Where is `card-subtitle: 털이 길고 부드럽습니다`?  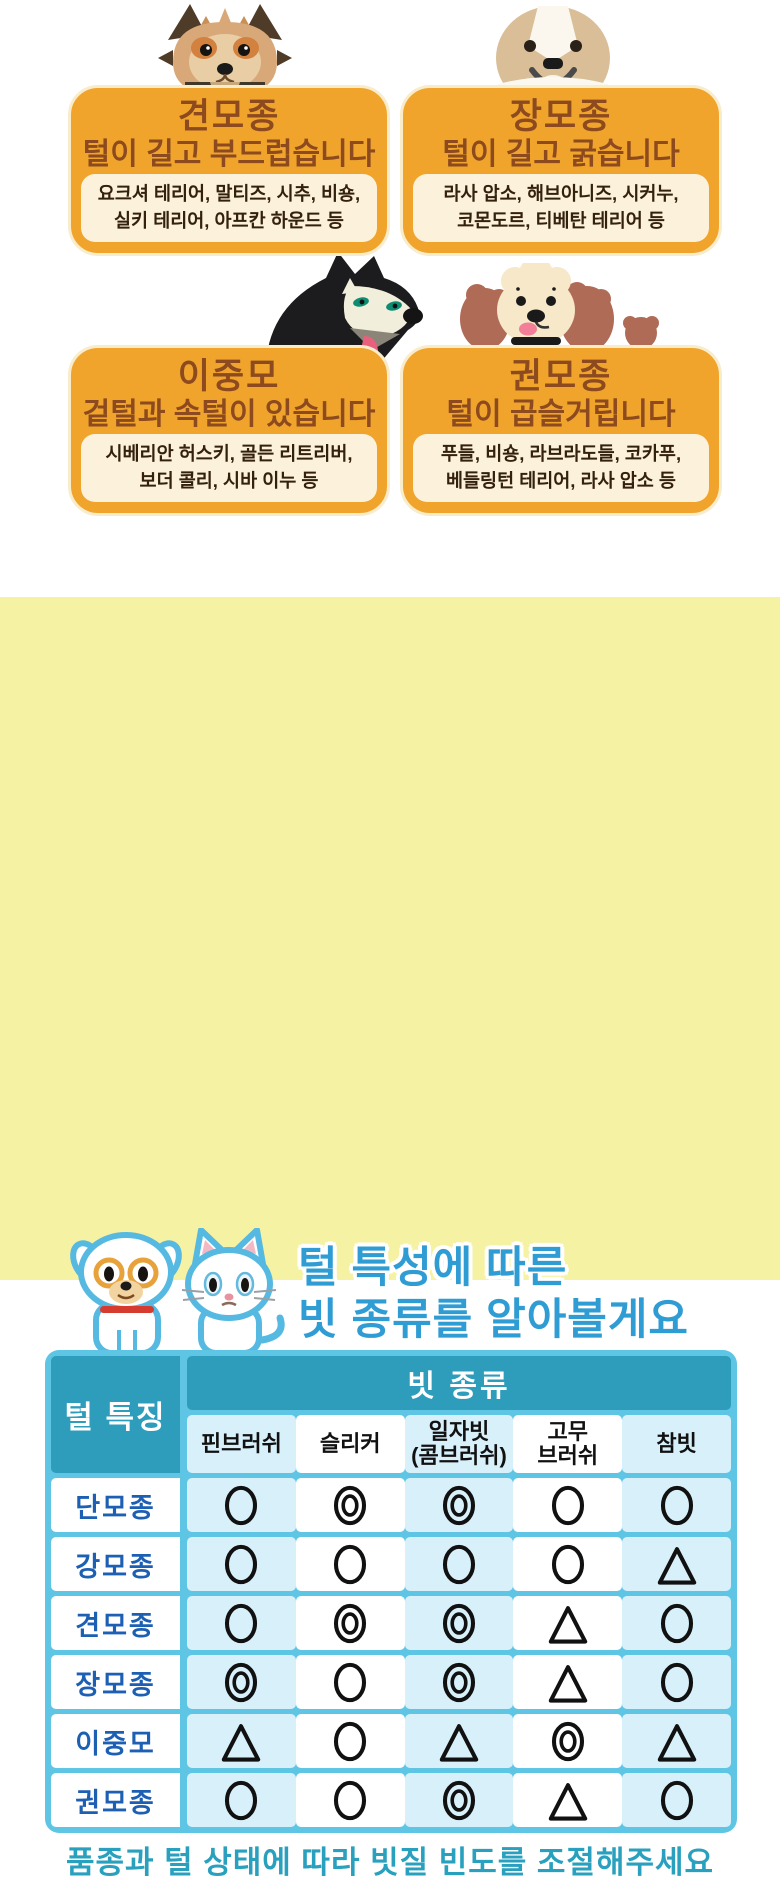 card-subtitle: 털이 길고 부드럽습니다 is located at coordinates (229, 155).